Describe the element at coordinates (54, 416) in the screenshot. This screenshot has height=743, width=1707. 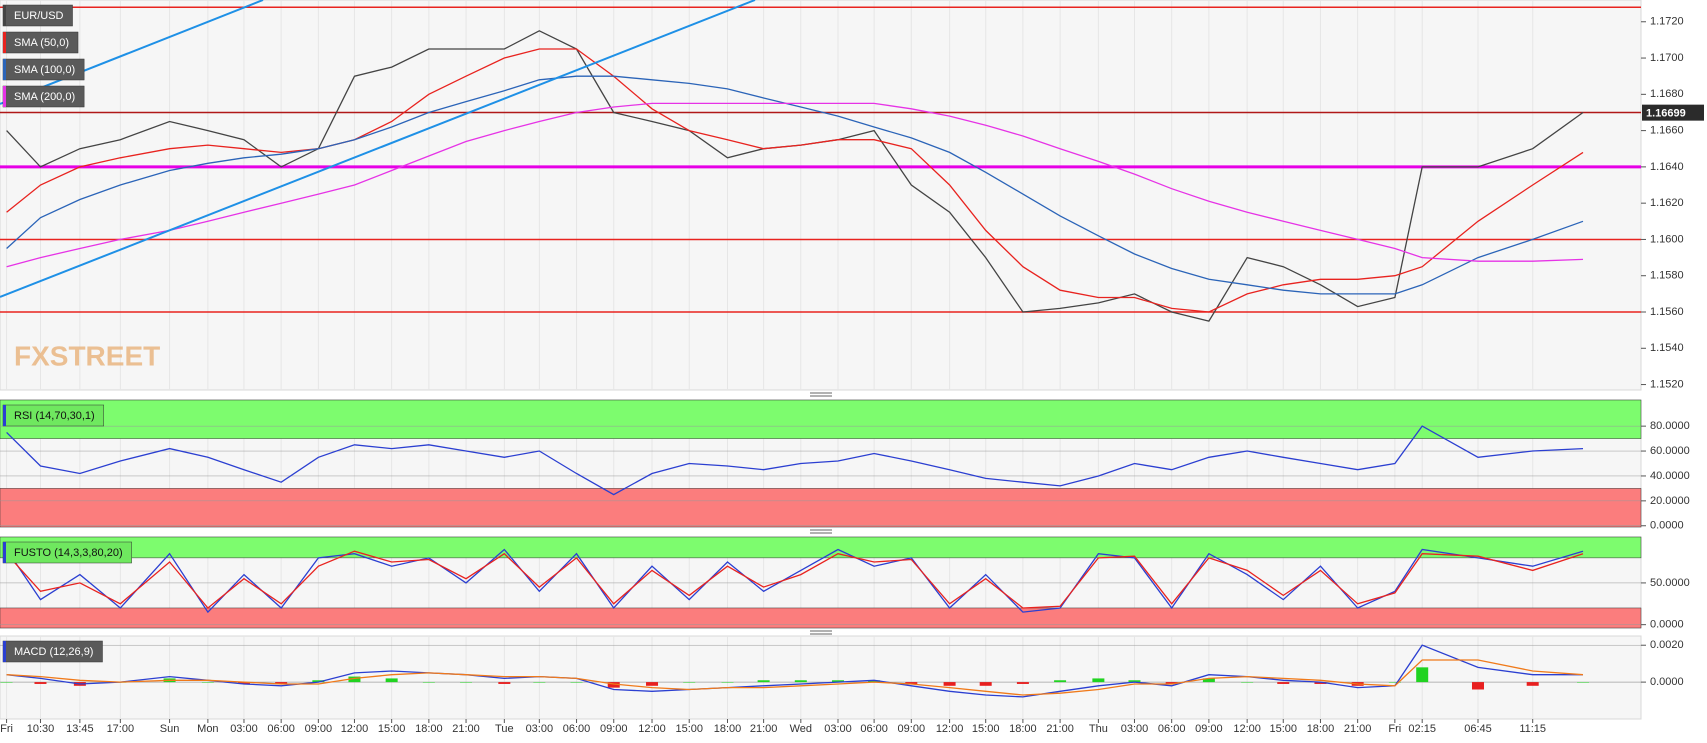
I see `legend-label: RSI (14,70,30,1)` at that location.